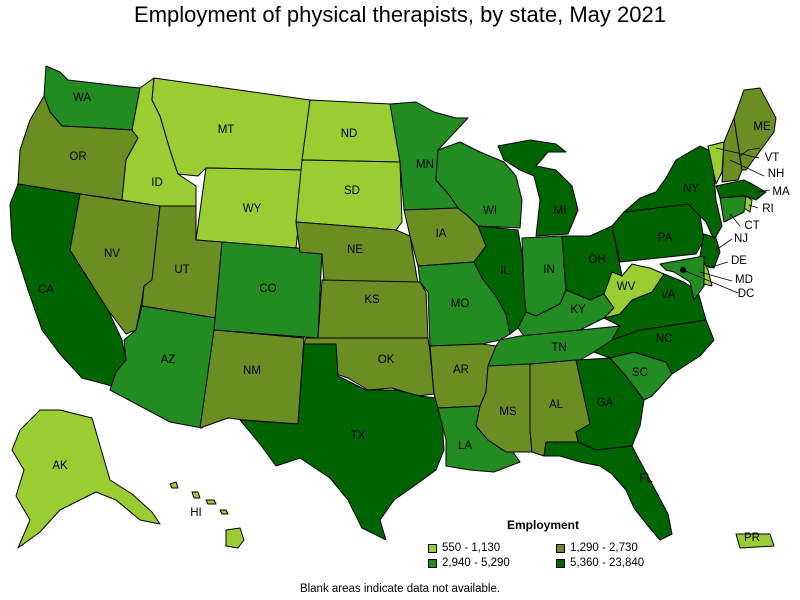  I want to click on footnote: Blank areas indicate data not available., so click(400, 589).